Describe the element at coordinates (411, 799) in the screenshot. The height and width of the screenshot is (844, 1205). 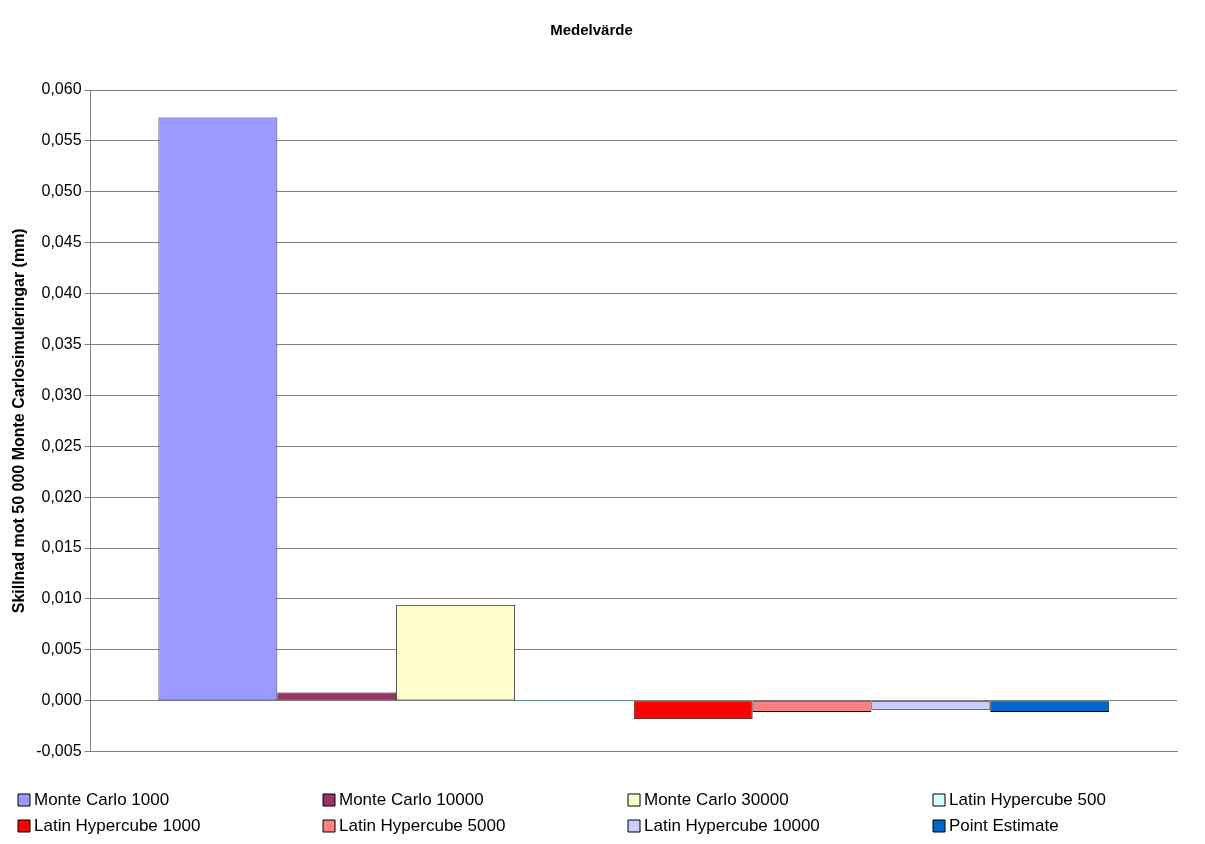
I see `legend-label: Monte Carlo 10000` at that location.